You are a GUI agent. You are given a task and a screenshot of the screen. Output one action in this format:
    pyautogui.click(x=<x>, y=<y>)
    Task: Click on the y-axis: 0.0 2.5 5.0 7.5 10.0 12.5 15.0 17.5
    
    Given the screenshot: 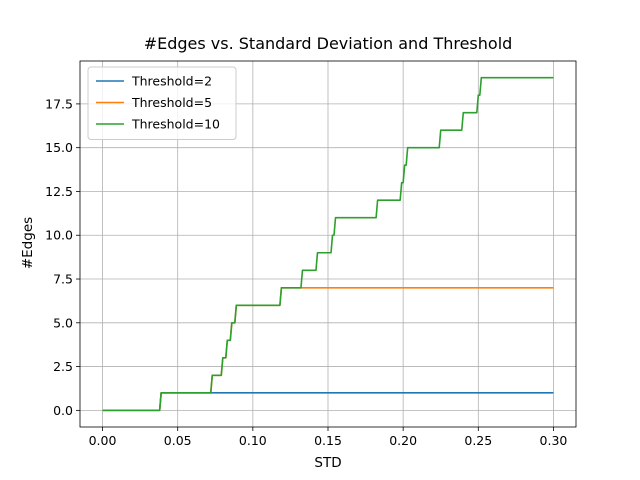 What is the action you would take?
    pyautogui.click(x=62, y=257)
    